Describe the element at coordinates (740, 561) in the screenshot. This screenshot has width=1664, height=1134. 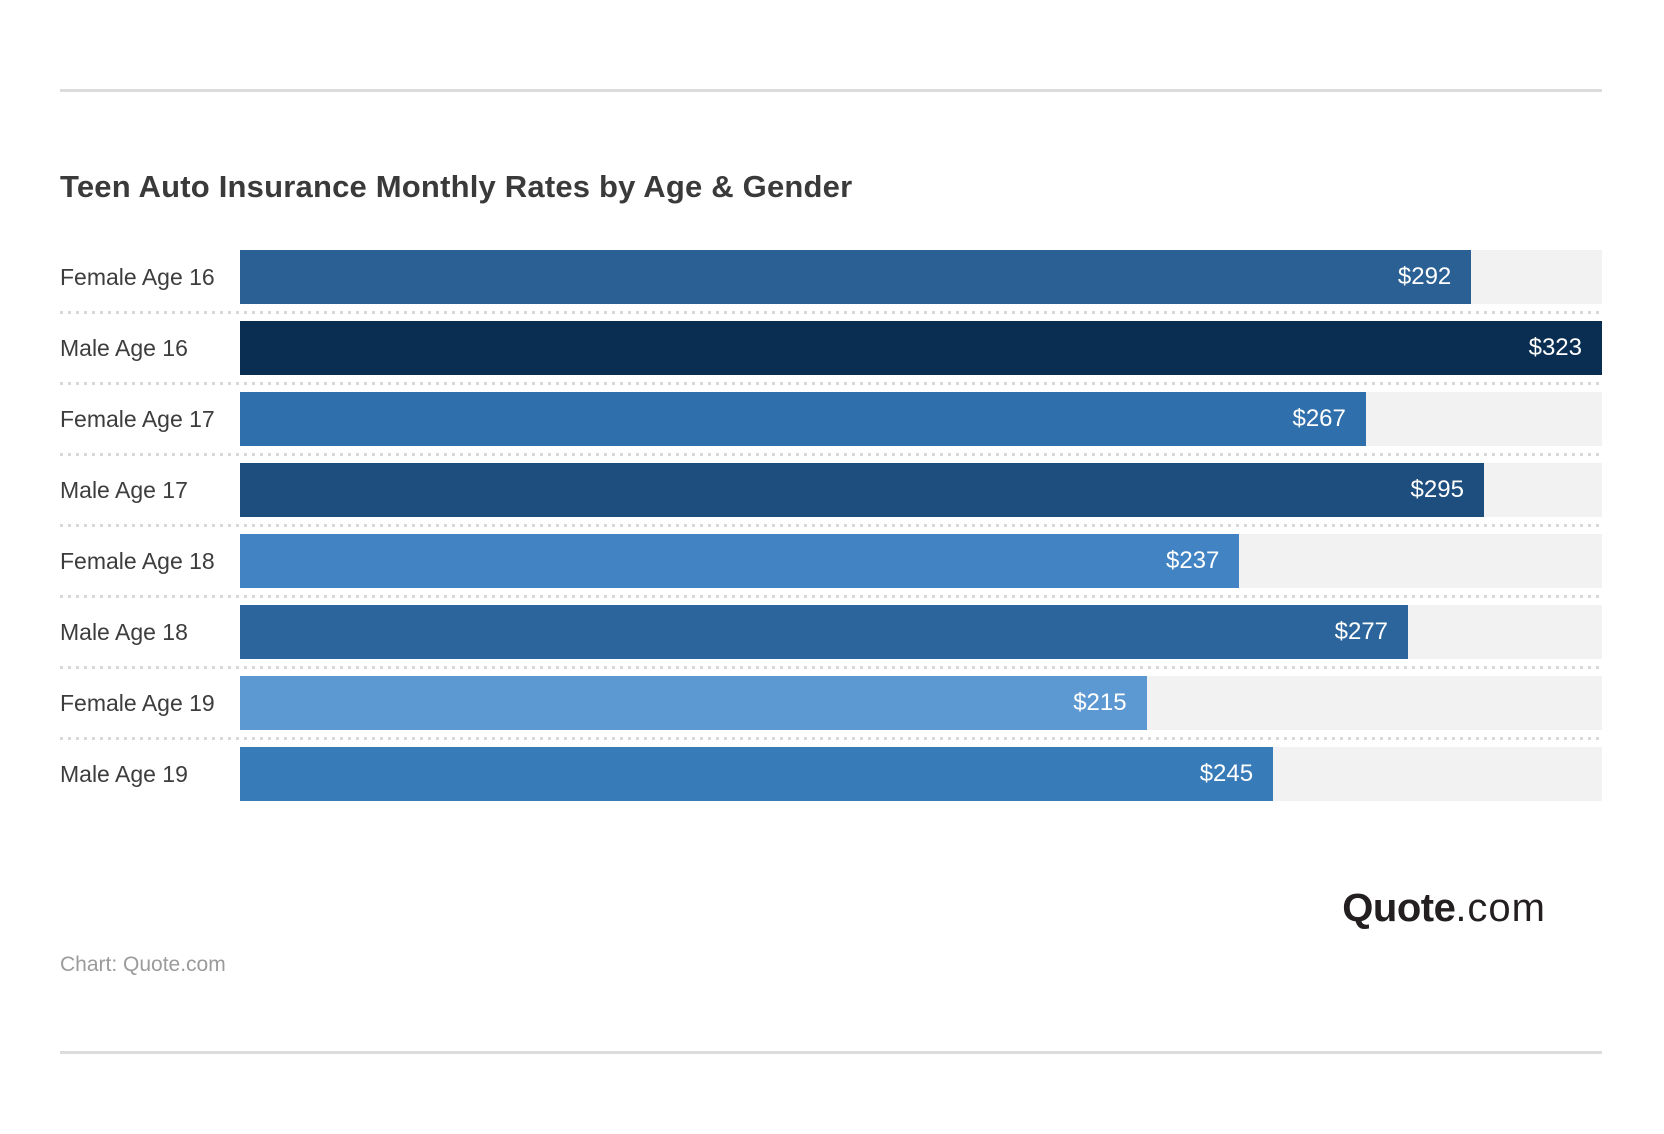
I see `bar: $237` at that location.